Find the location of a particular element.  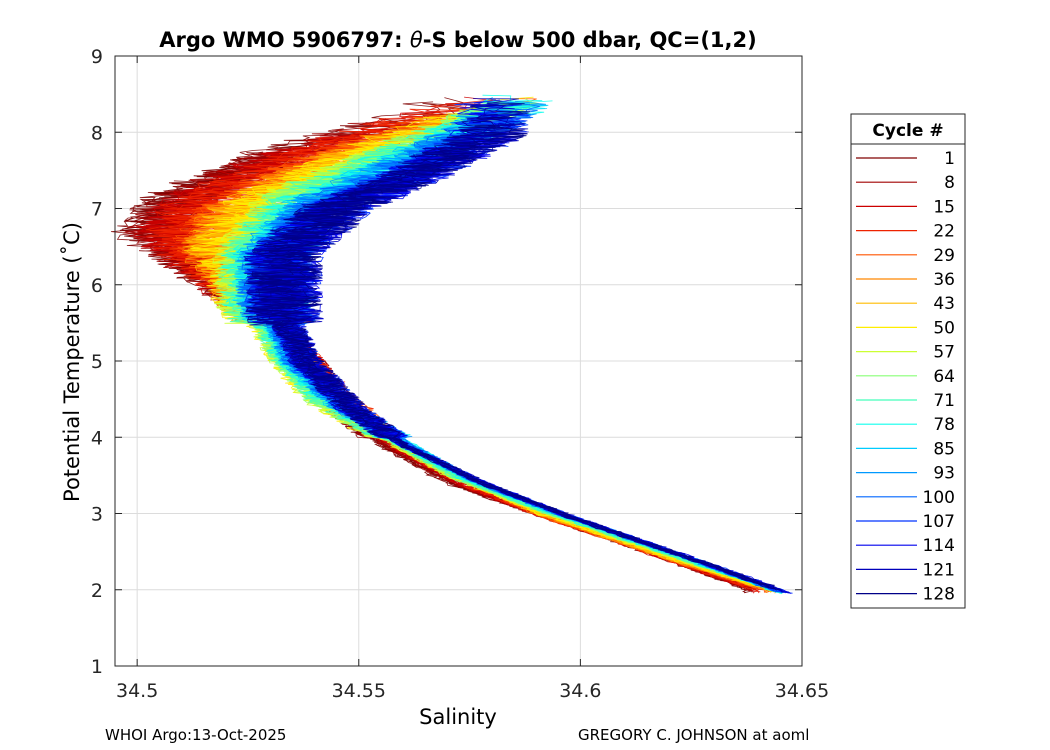

y-tick-label: 7 is located at coordinates (97, 210).